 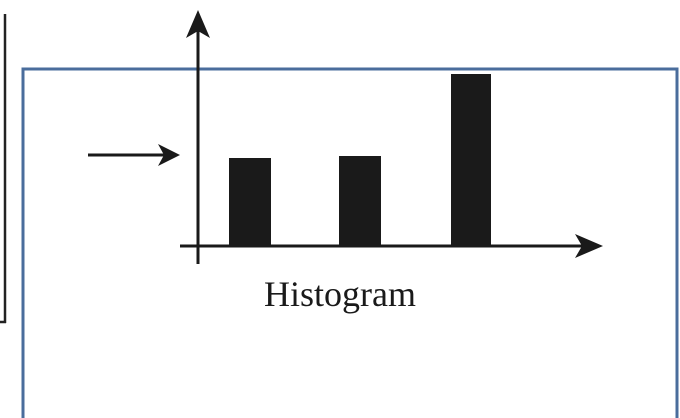 What do you see at coordinates (340, 294) in the screenshot?
I see `histogram-label: Histogram` at bounding box center [340, 294].